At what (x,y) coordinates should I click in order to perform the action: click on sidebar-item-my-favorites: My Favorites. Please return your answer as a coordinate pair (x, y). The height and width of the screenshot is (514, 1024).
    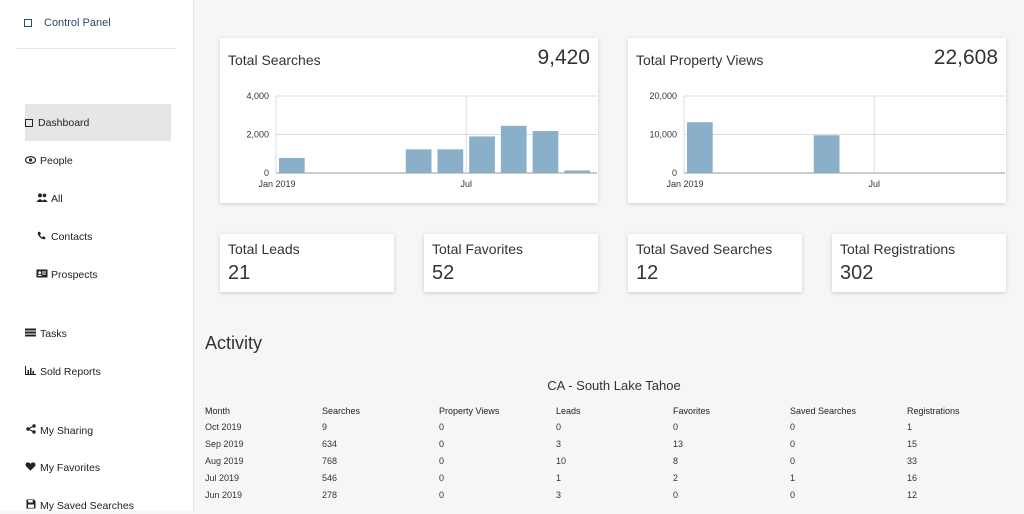
    Looking at the image, I should click on (62, 468).